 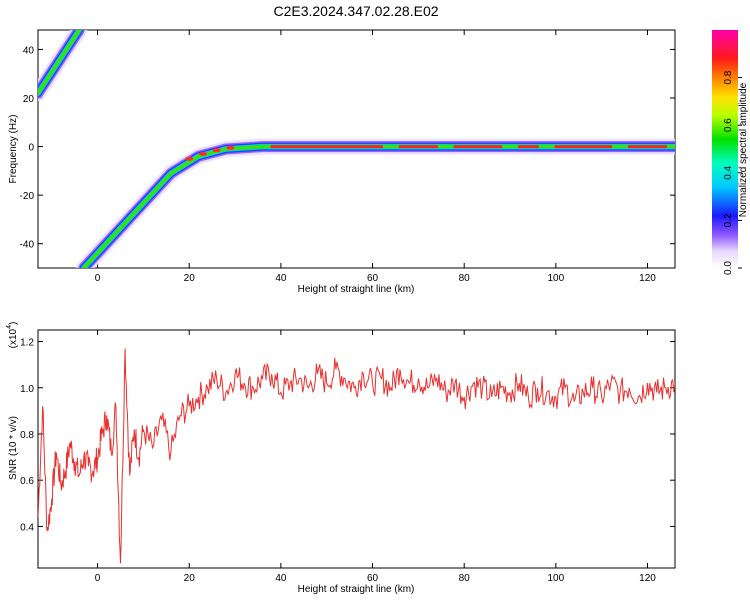 I want to click on exponent-close: ), so click(x=13, y=323).